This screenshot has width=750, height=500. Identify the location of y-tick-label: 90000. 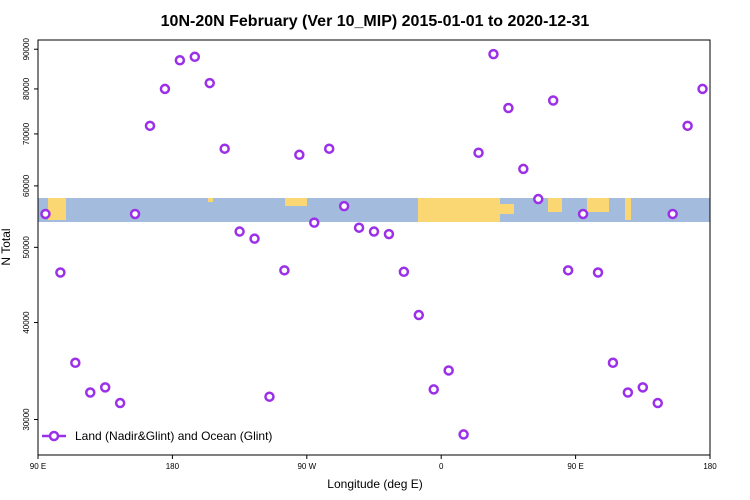
(26, 49).